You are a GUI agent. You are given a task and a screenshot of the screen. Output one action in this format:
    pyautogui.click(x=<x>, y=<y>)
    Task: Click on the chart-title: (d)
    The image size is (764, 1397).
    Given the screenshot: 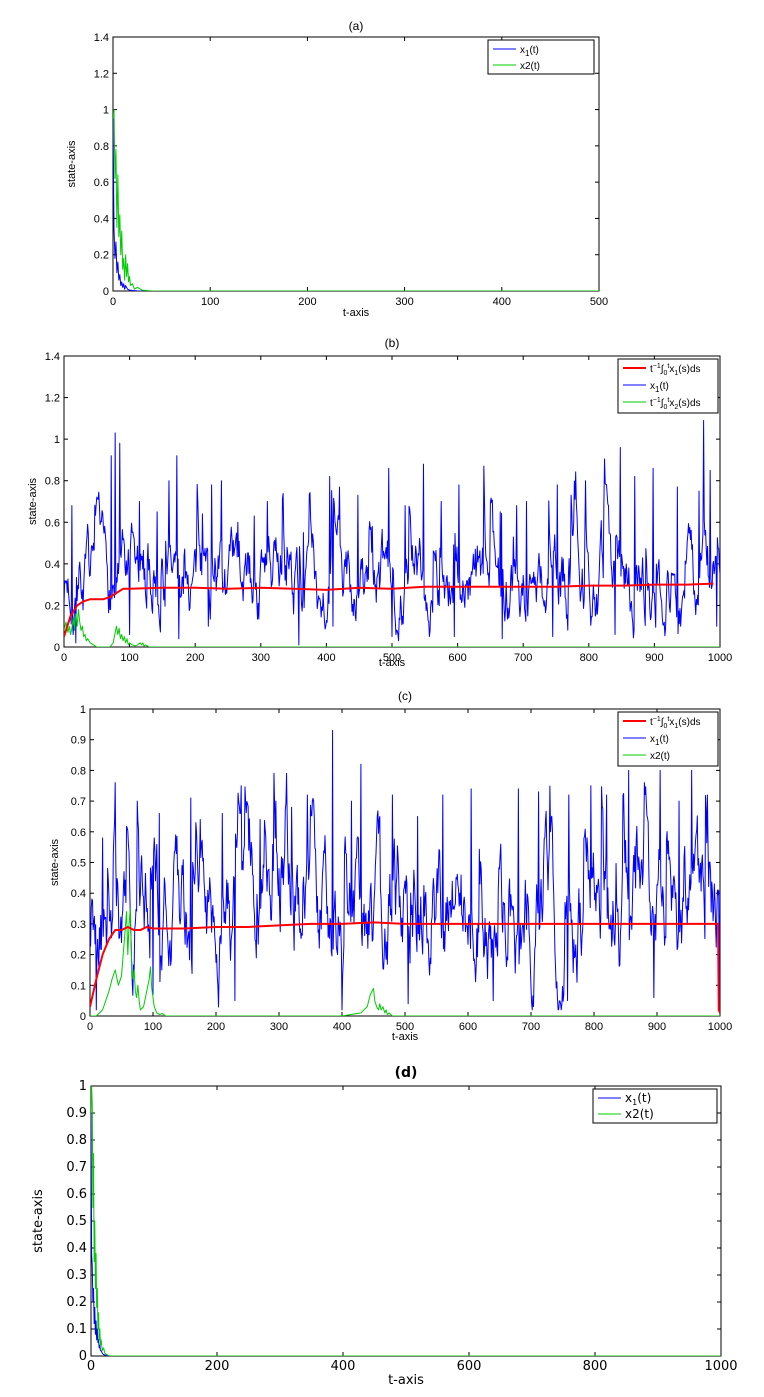 What is the action you would take?
    pyautogui.click(x=406, y=1073)
    